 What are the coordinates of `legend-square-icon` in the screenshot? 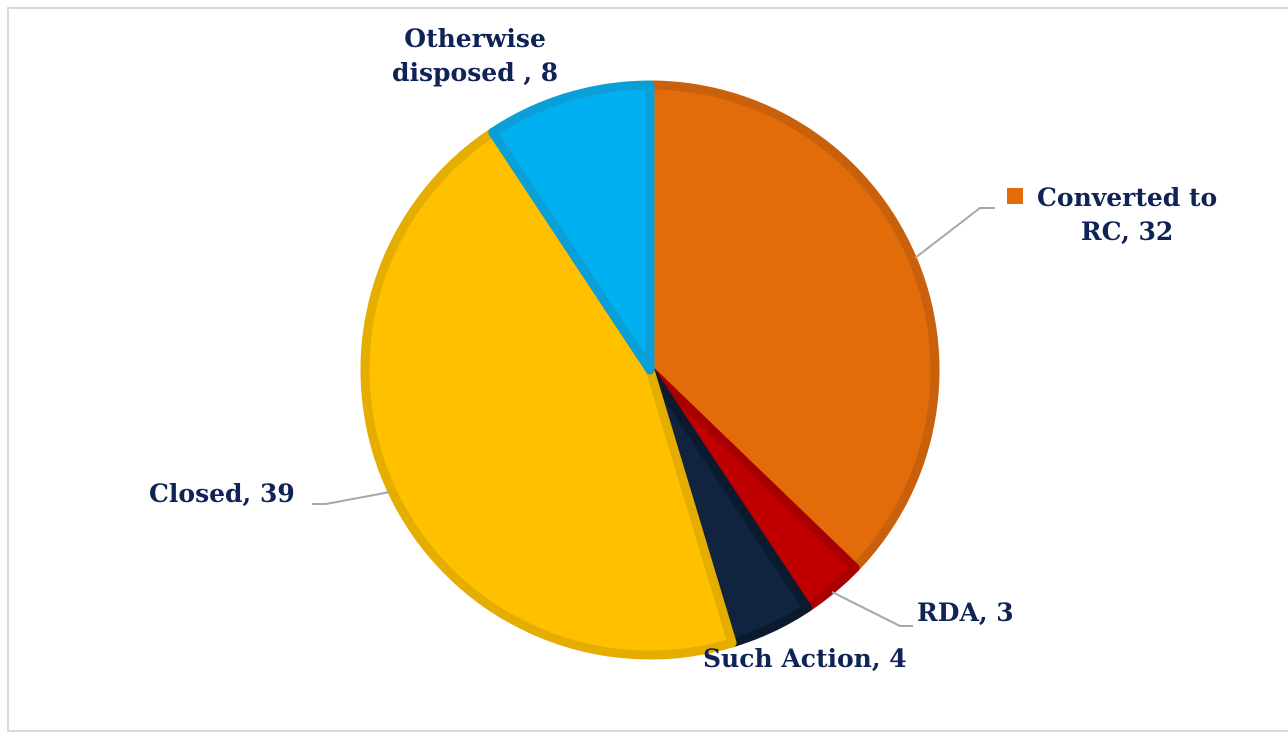 It's located at (1015, 196).